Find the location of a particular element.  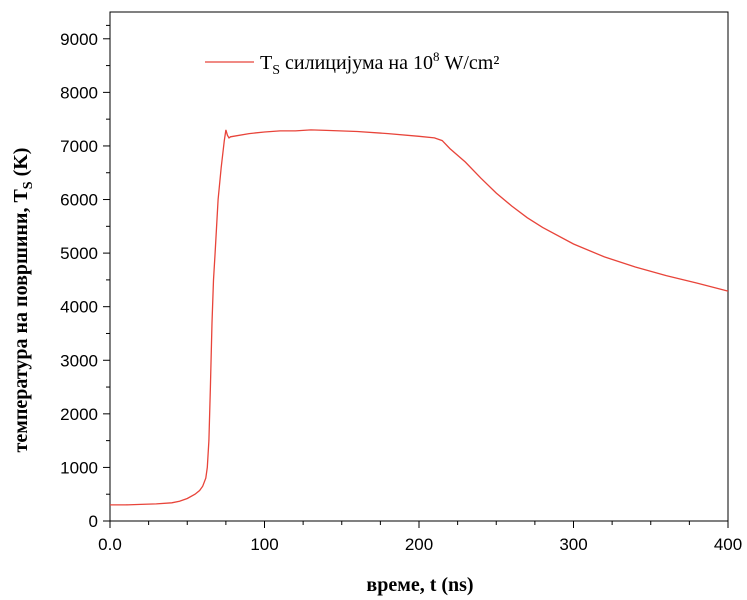

y-tick-label: 3000 is located at coordinates (79, 360).